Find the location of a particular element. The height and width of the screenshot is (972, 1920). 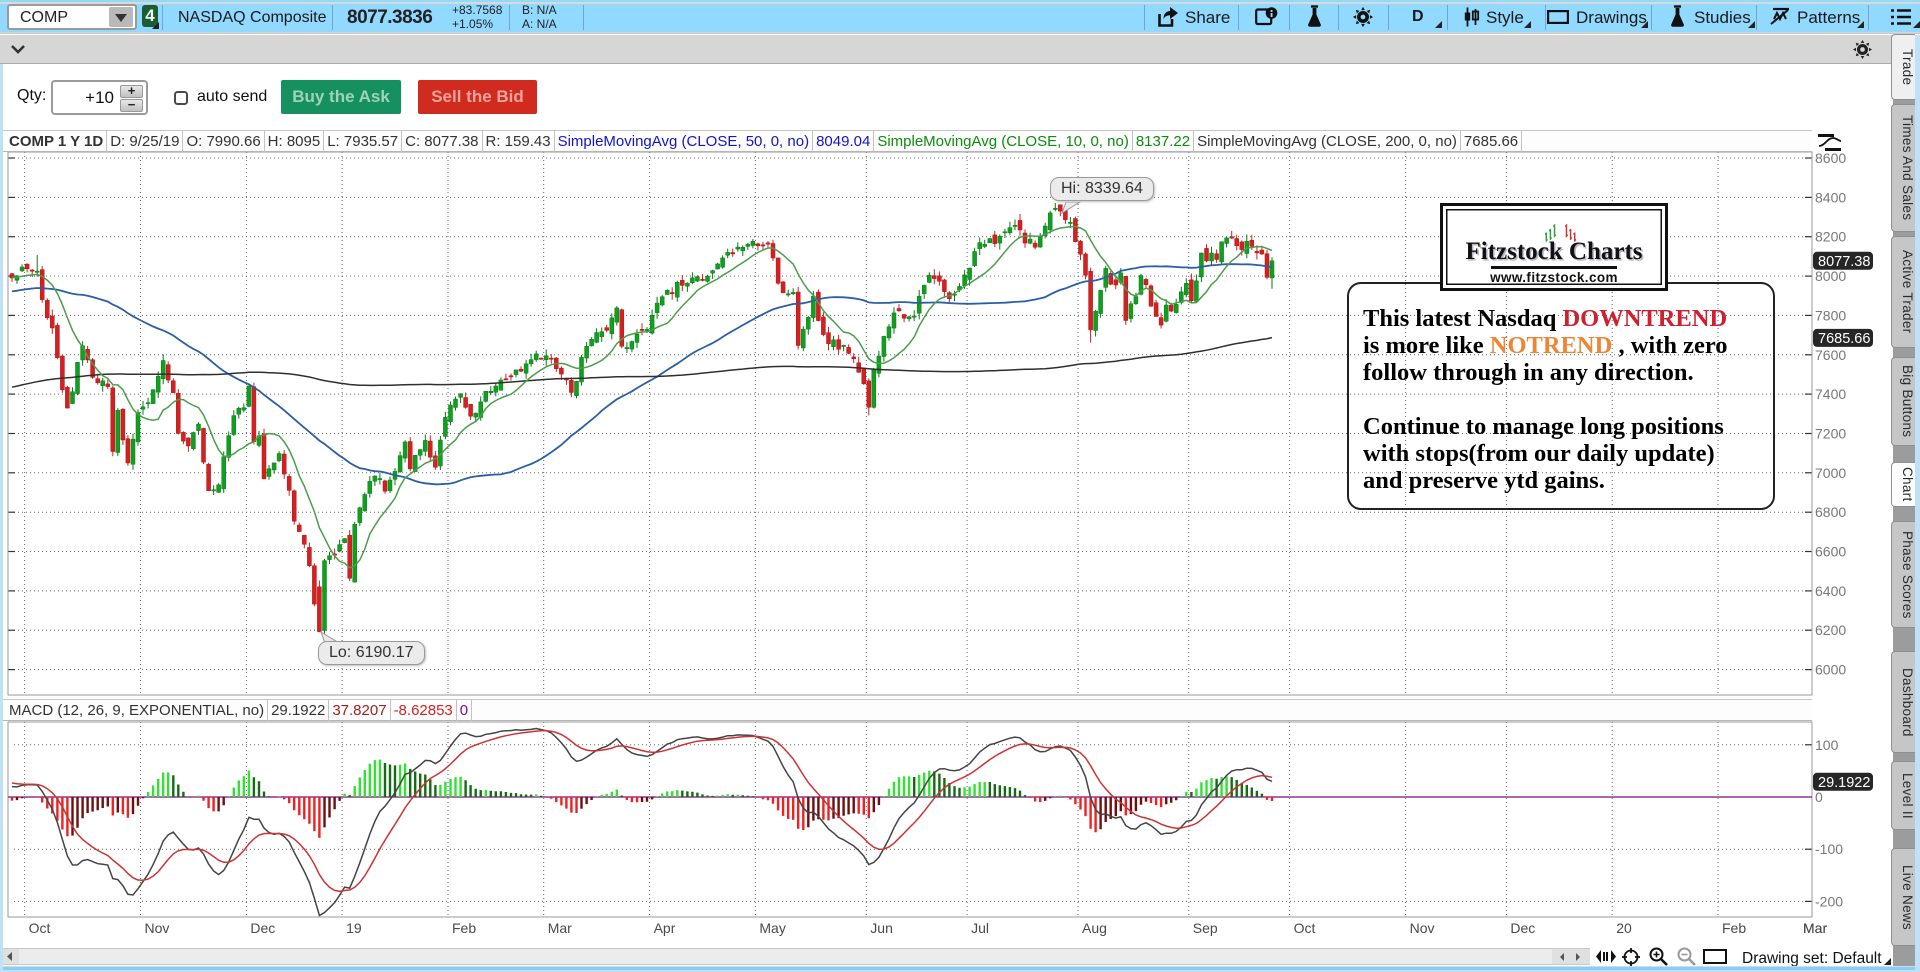

svg-text: 7000 is located at coordinates (1830, 473).